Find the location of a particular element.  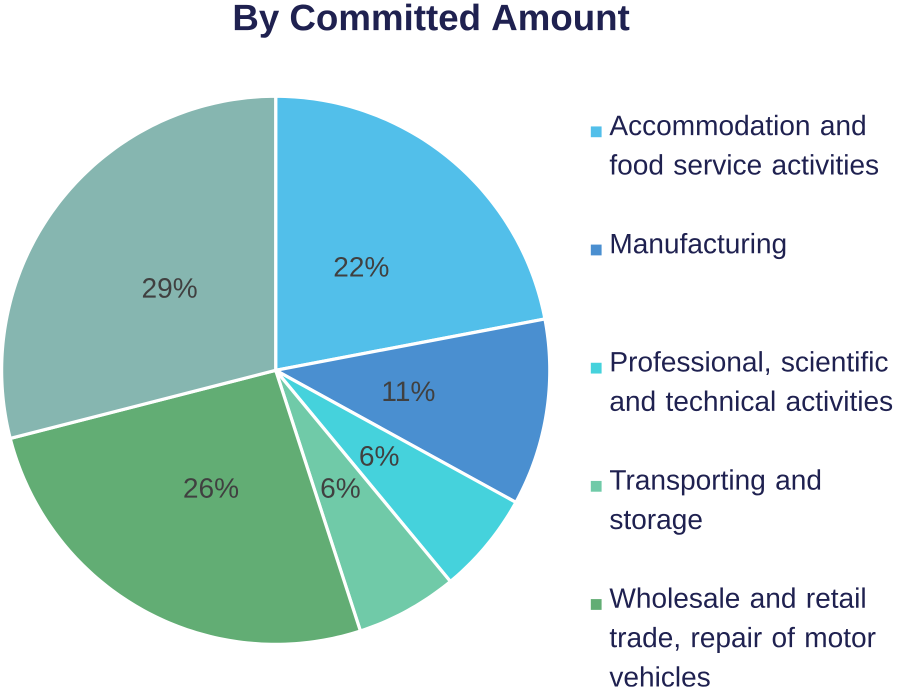

legend-label: Manufacturing is located at coordinates (699, 246).